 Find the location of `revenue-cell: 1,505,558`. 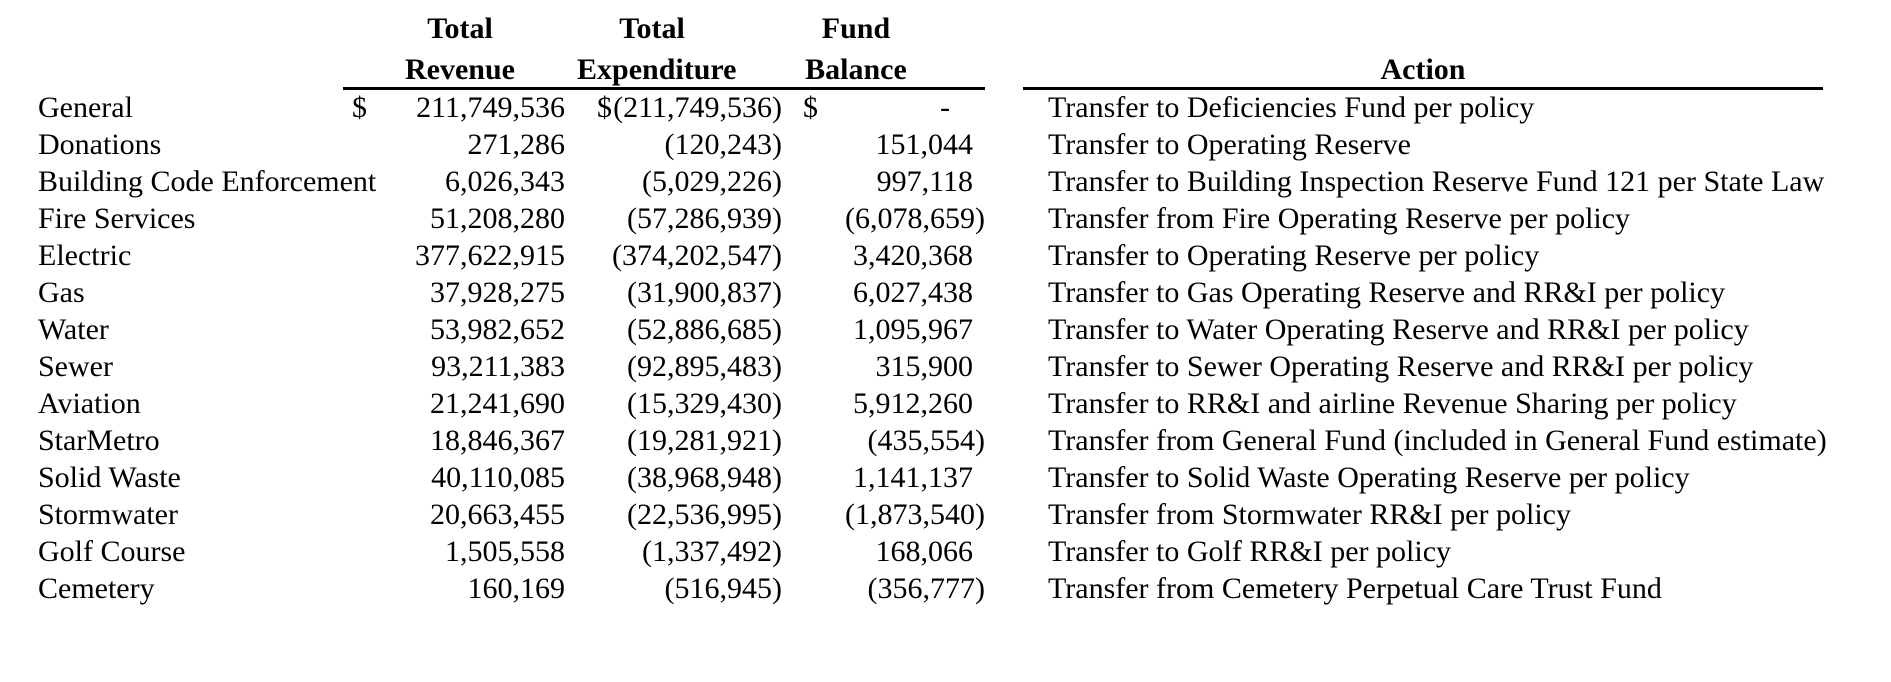

revenue-cell: 1,505,558 is located at coordinates (460, 550).